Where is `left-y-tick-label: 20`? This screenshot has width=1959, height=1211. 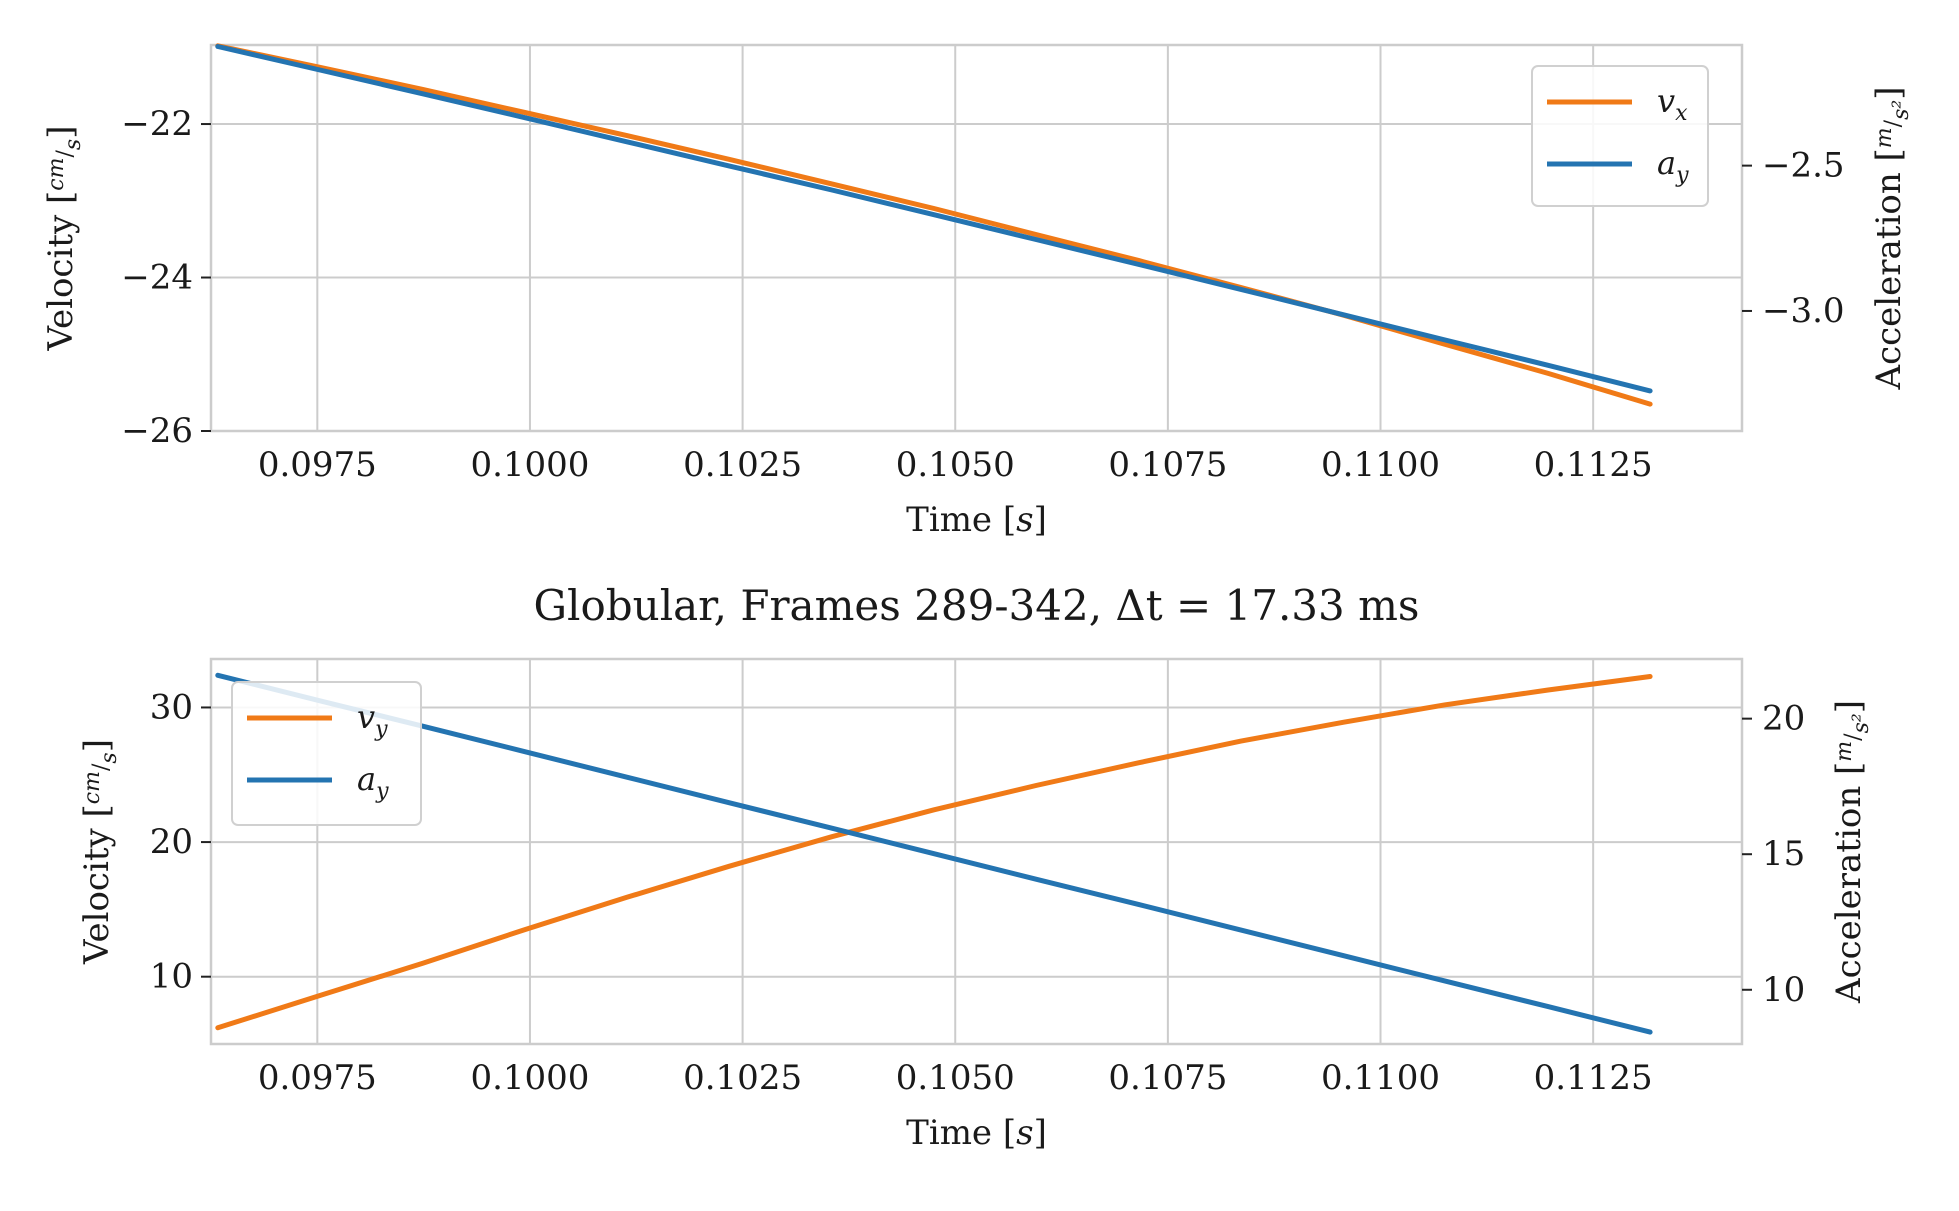
left-y-tick-label: 20 is located at coordinates (171, 842).